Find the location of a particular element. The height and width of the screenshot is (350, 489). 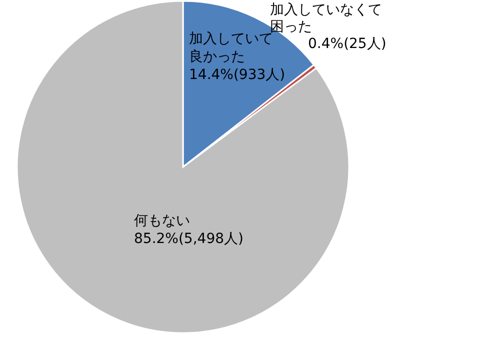

data-label: 14.4%(933人) is located at coordinates (237, 75).